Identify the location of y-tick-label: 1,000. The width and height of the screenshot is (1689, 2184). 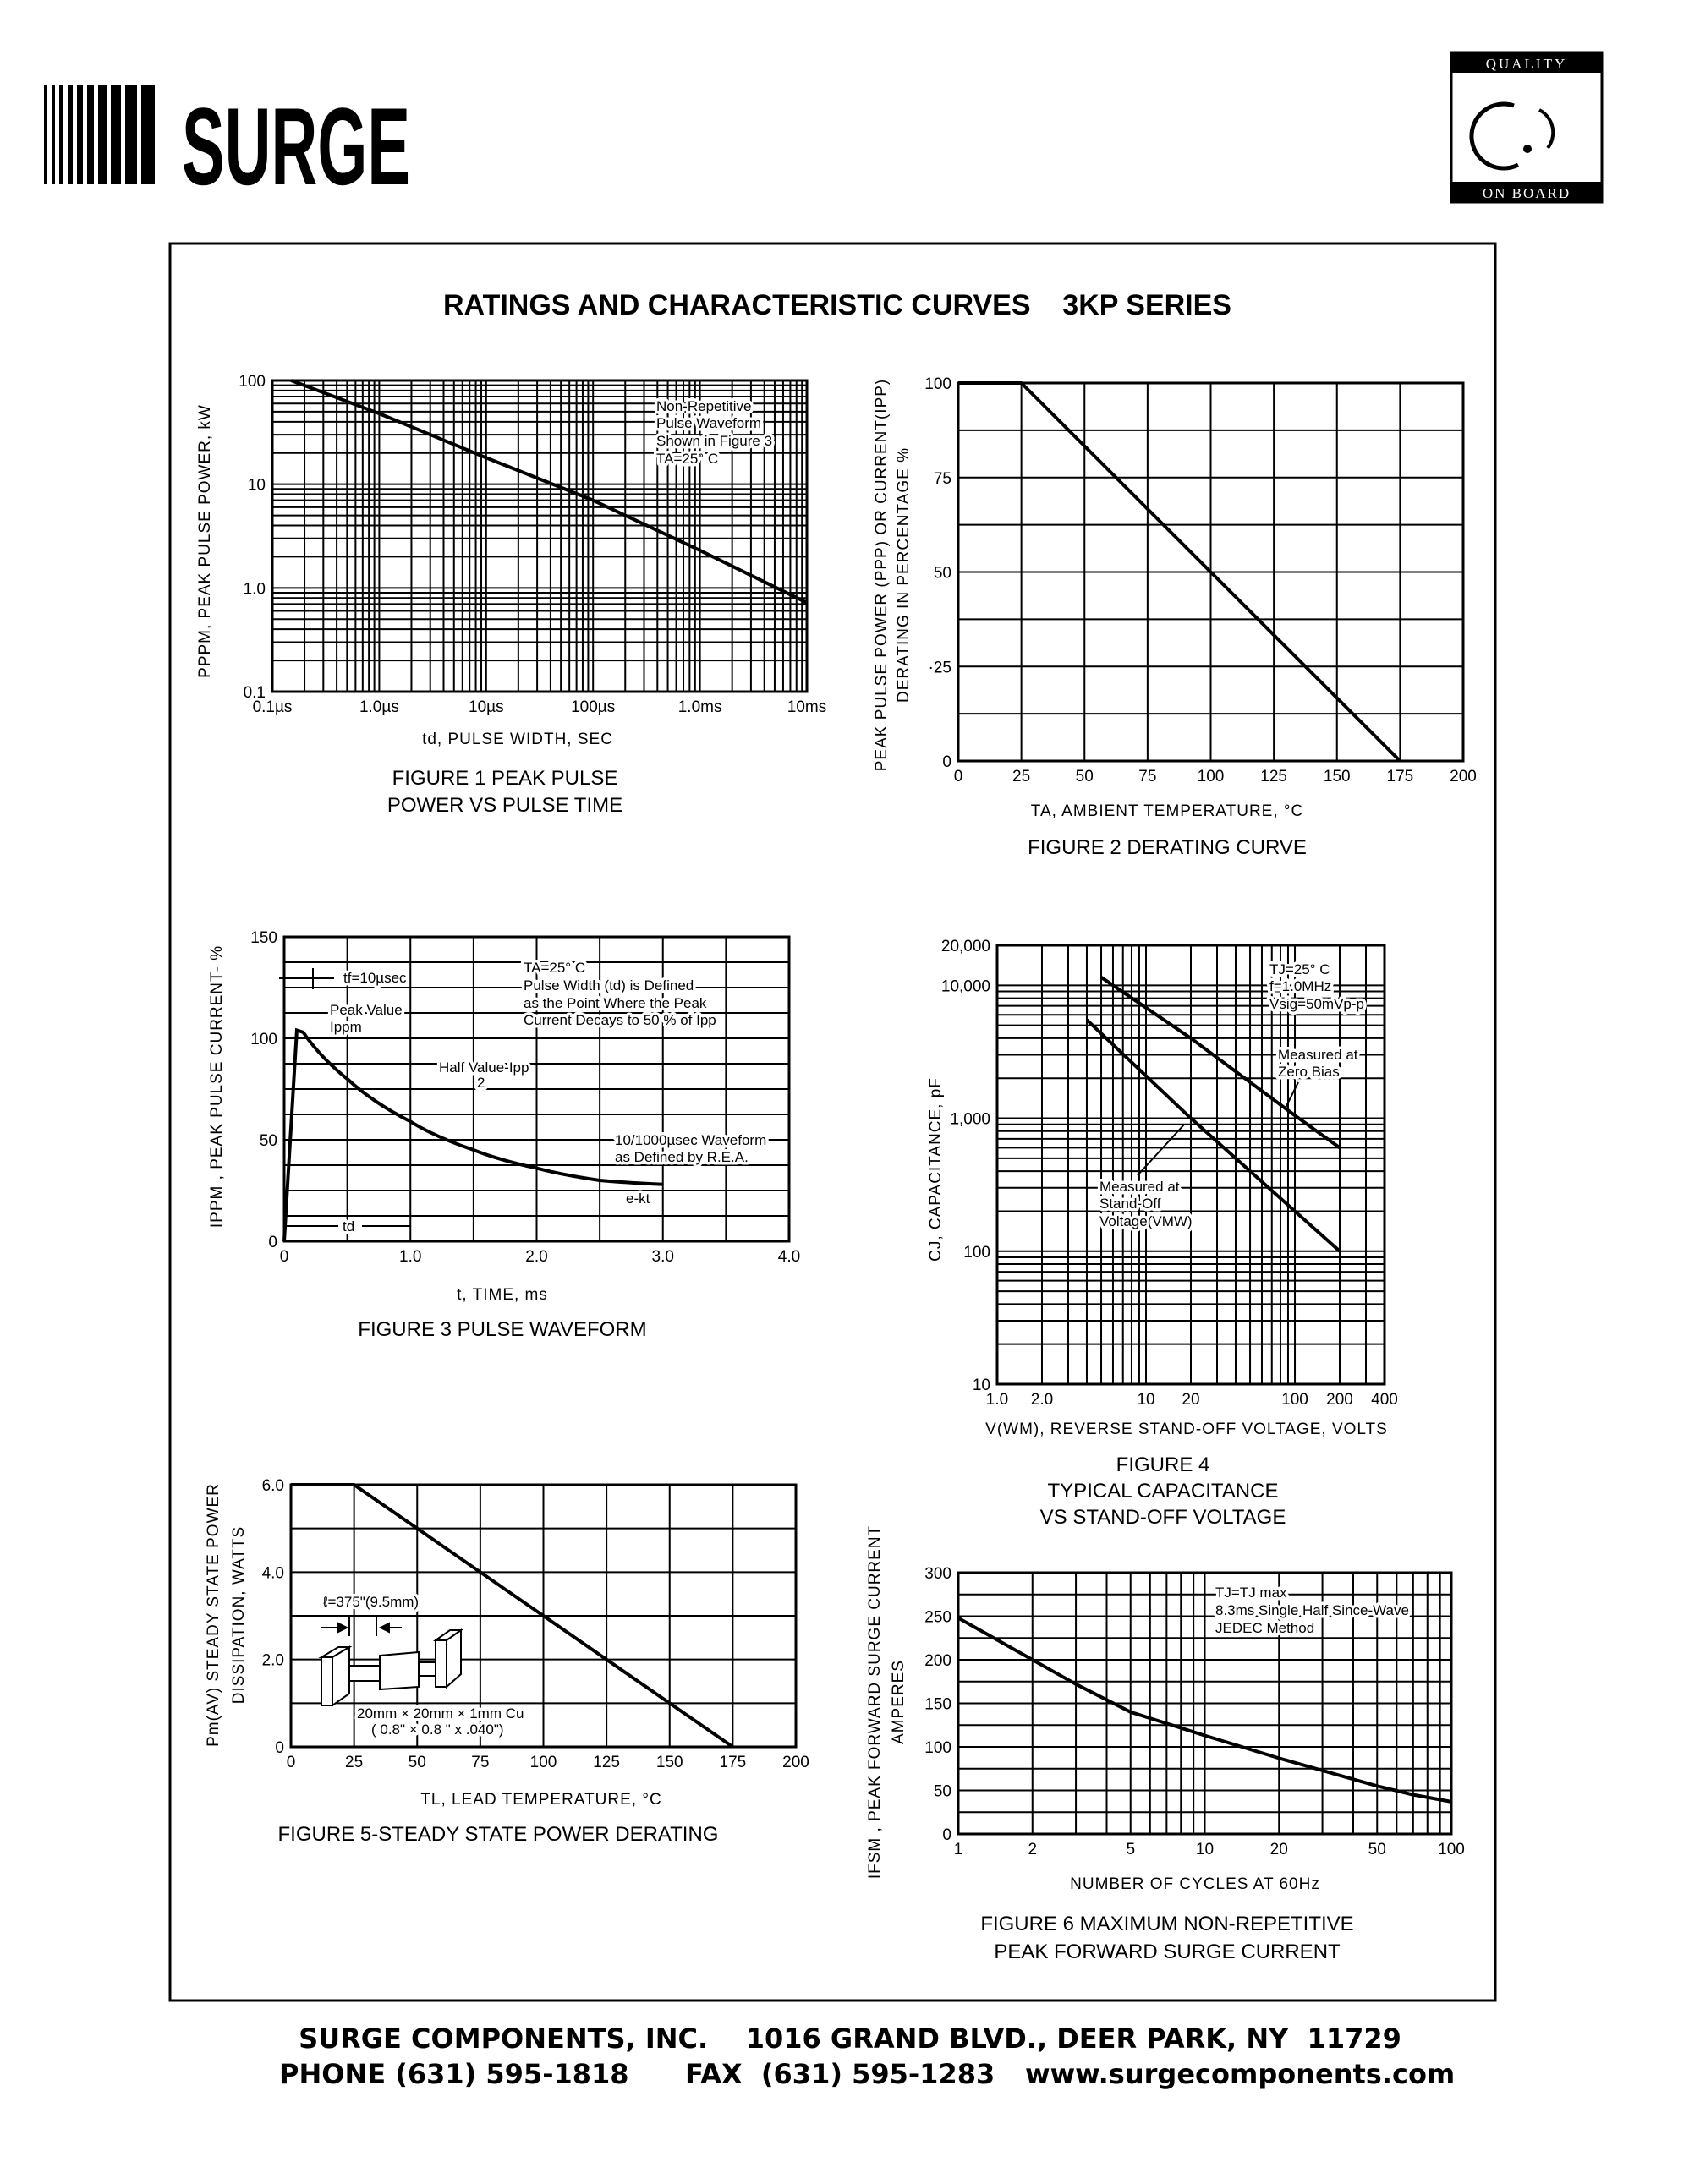
(970, 1120).